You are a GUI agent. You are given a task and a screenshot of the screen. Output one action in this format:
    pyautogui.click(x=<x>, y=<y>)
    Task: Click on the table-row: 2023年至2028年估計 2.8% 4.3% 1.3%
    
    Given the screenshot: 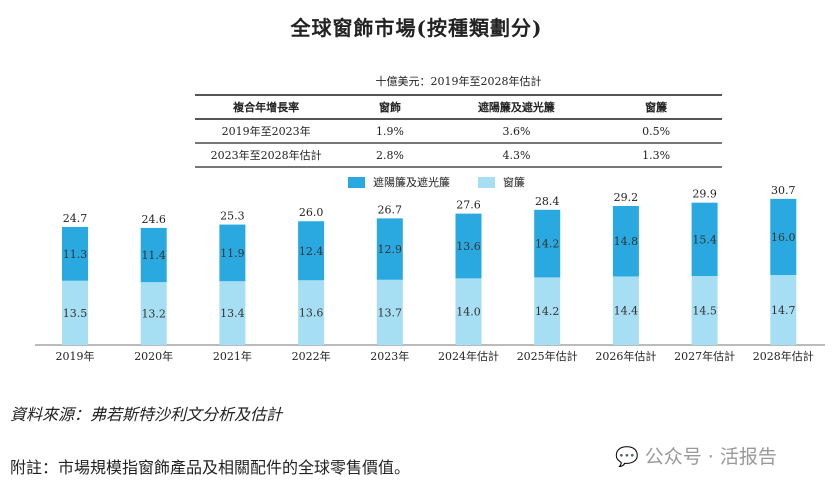 What is the action you would take?
    pyautogui.click(x=458, y=155)
    